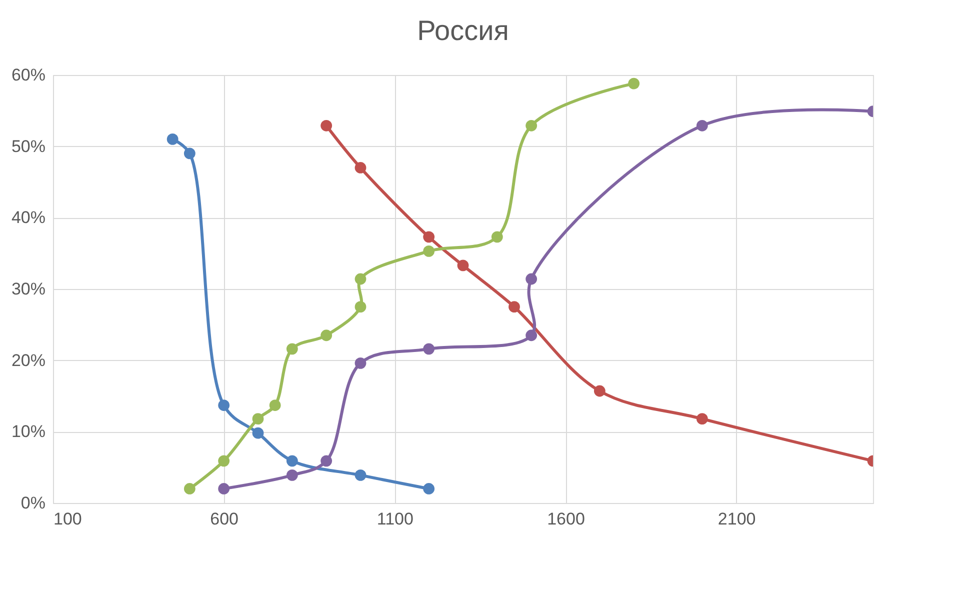 This screenshot has width=954, height=595. I want to click on y-tick-label: 60%, so click(28, 75).